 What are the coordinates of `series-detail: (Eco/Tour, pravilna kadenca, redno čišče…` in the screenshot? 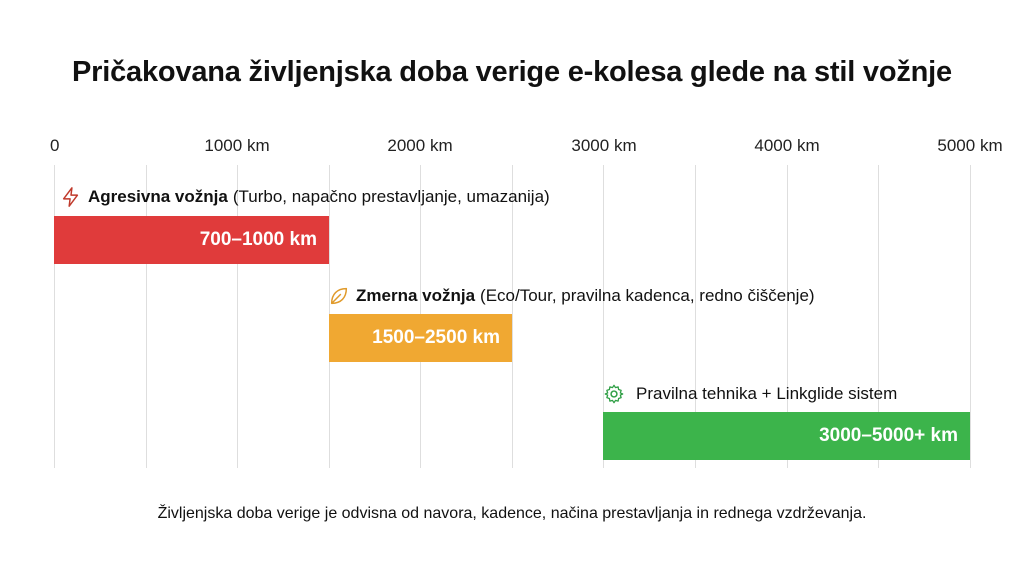 It's located at (647, 295).